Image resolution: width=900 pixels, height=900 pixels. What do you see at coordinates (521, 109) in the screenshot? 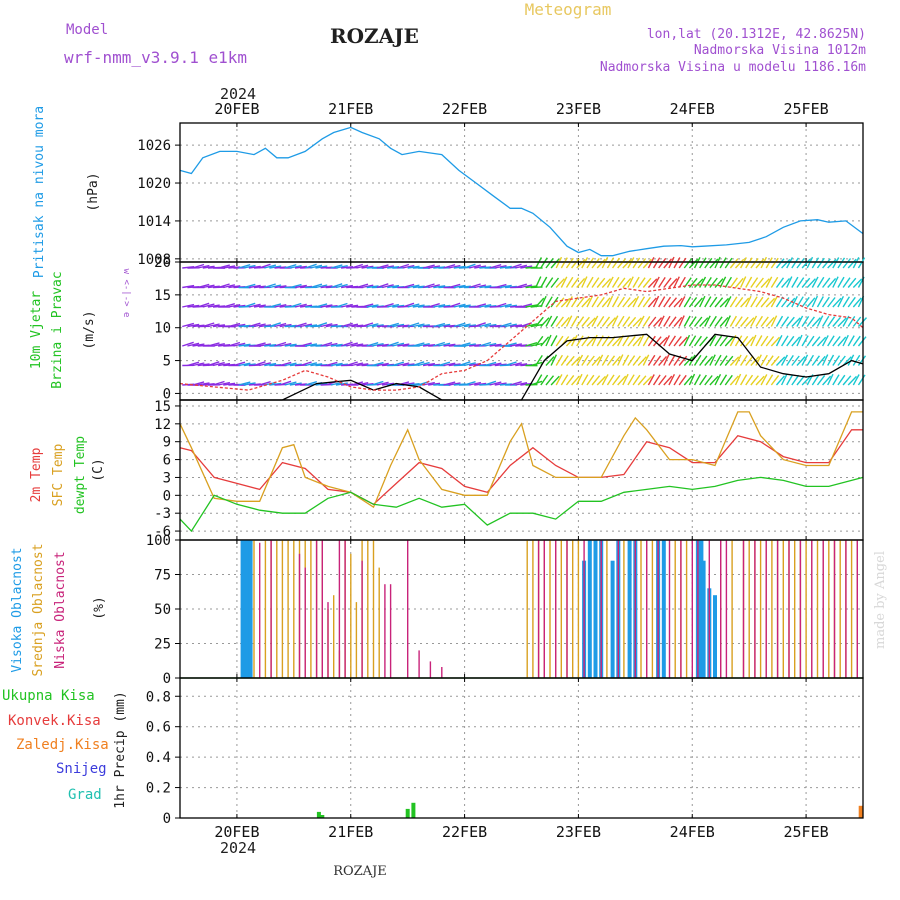
I see `top-date-axis: 20FEB 21FEB 22FEB 23FEB 24FEB 25FEB` at bounding box center [521, 109].